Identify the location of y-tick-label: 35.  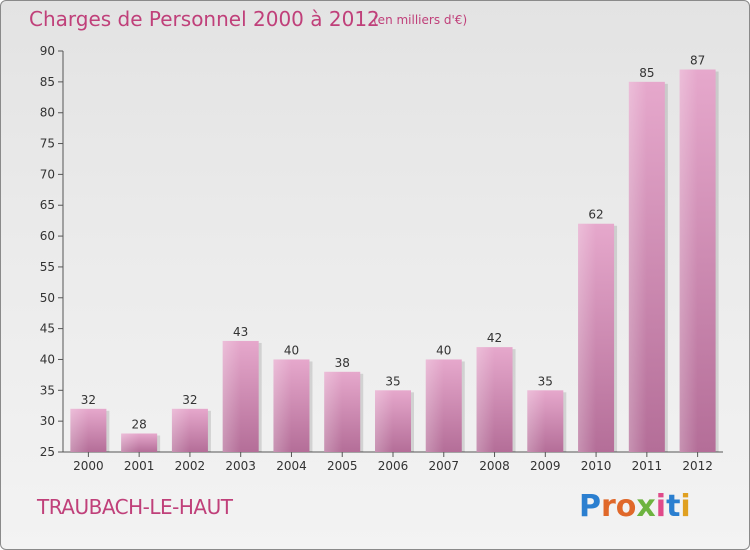
(47, 390).